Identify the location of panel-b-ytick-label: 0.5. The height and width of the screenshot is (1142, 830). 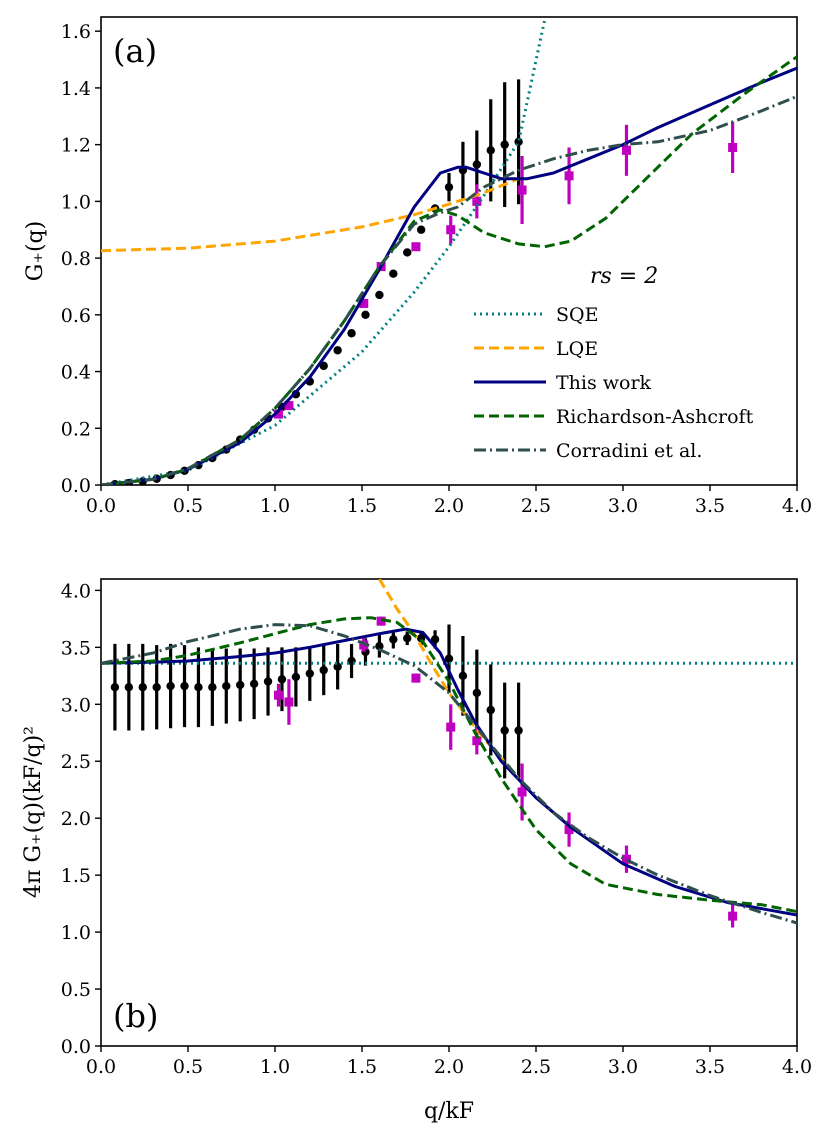
(76, 990).